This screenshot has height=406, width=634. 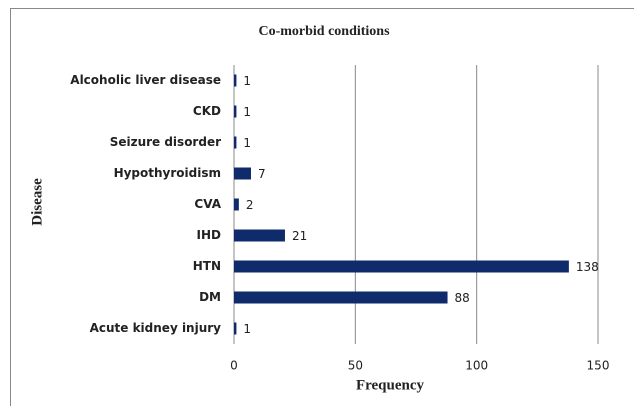 What do you see at coordinates (355, 366) in the screenshot?
I see `x-tick-label: 50` at bounding box center [355, 366].